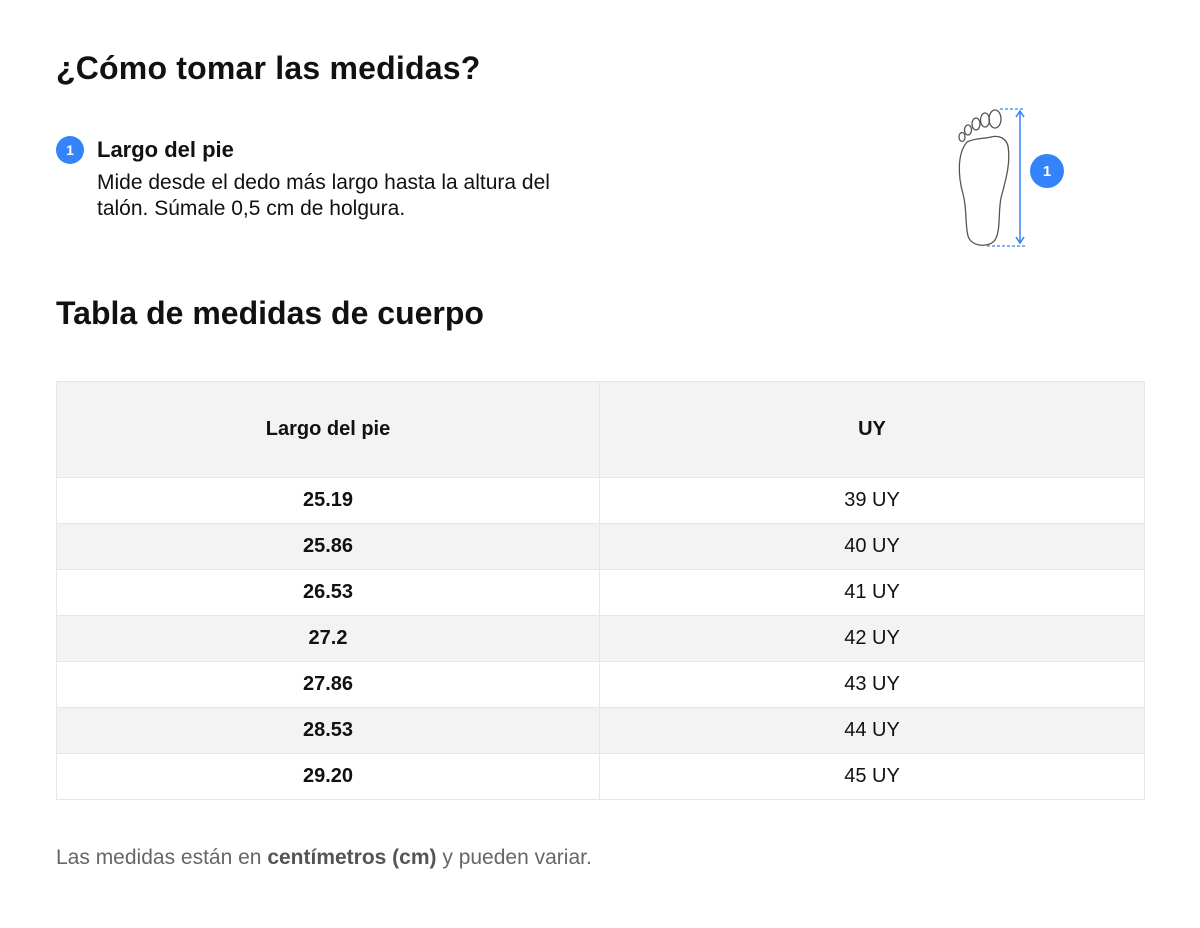 The height and width of the screenshot is (928, 1200). I want to click on foot-measure-illustration: 1, so click(1010, 178).